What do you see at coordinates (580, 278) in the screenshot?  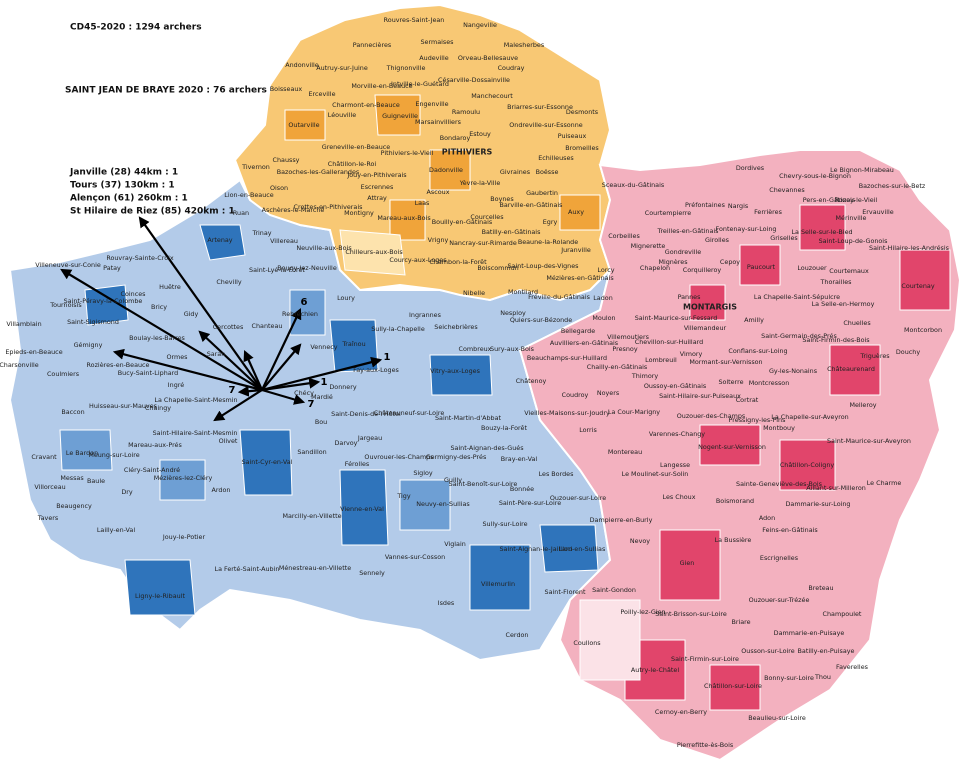 I see `commune-label: Mézières-en-Gâtinais` at bounding box center [580, 278].